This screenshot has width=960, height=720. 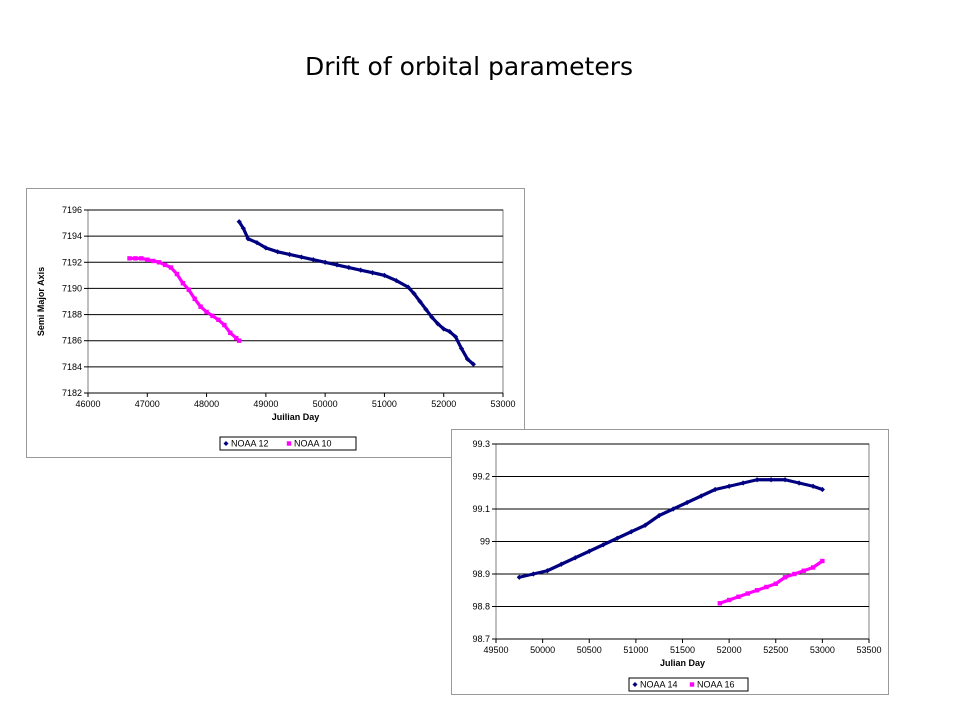 I want to click on plot-area, so click(x=295, y=301).